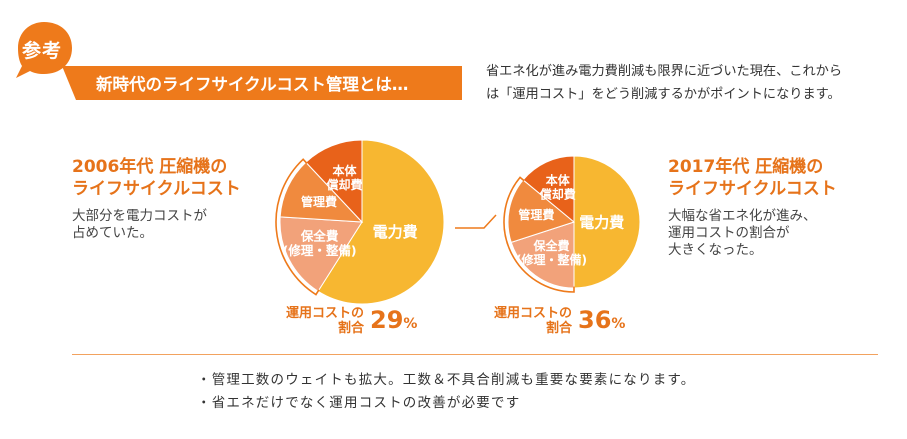  Describe the element at coordinates (156, 178) in the screenshot. I see `left-title: 2006年代 圧縮機の ライフサイクルコスト` at that location.